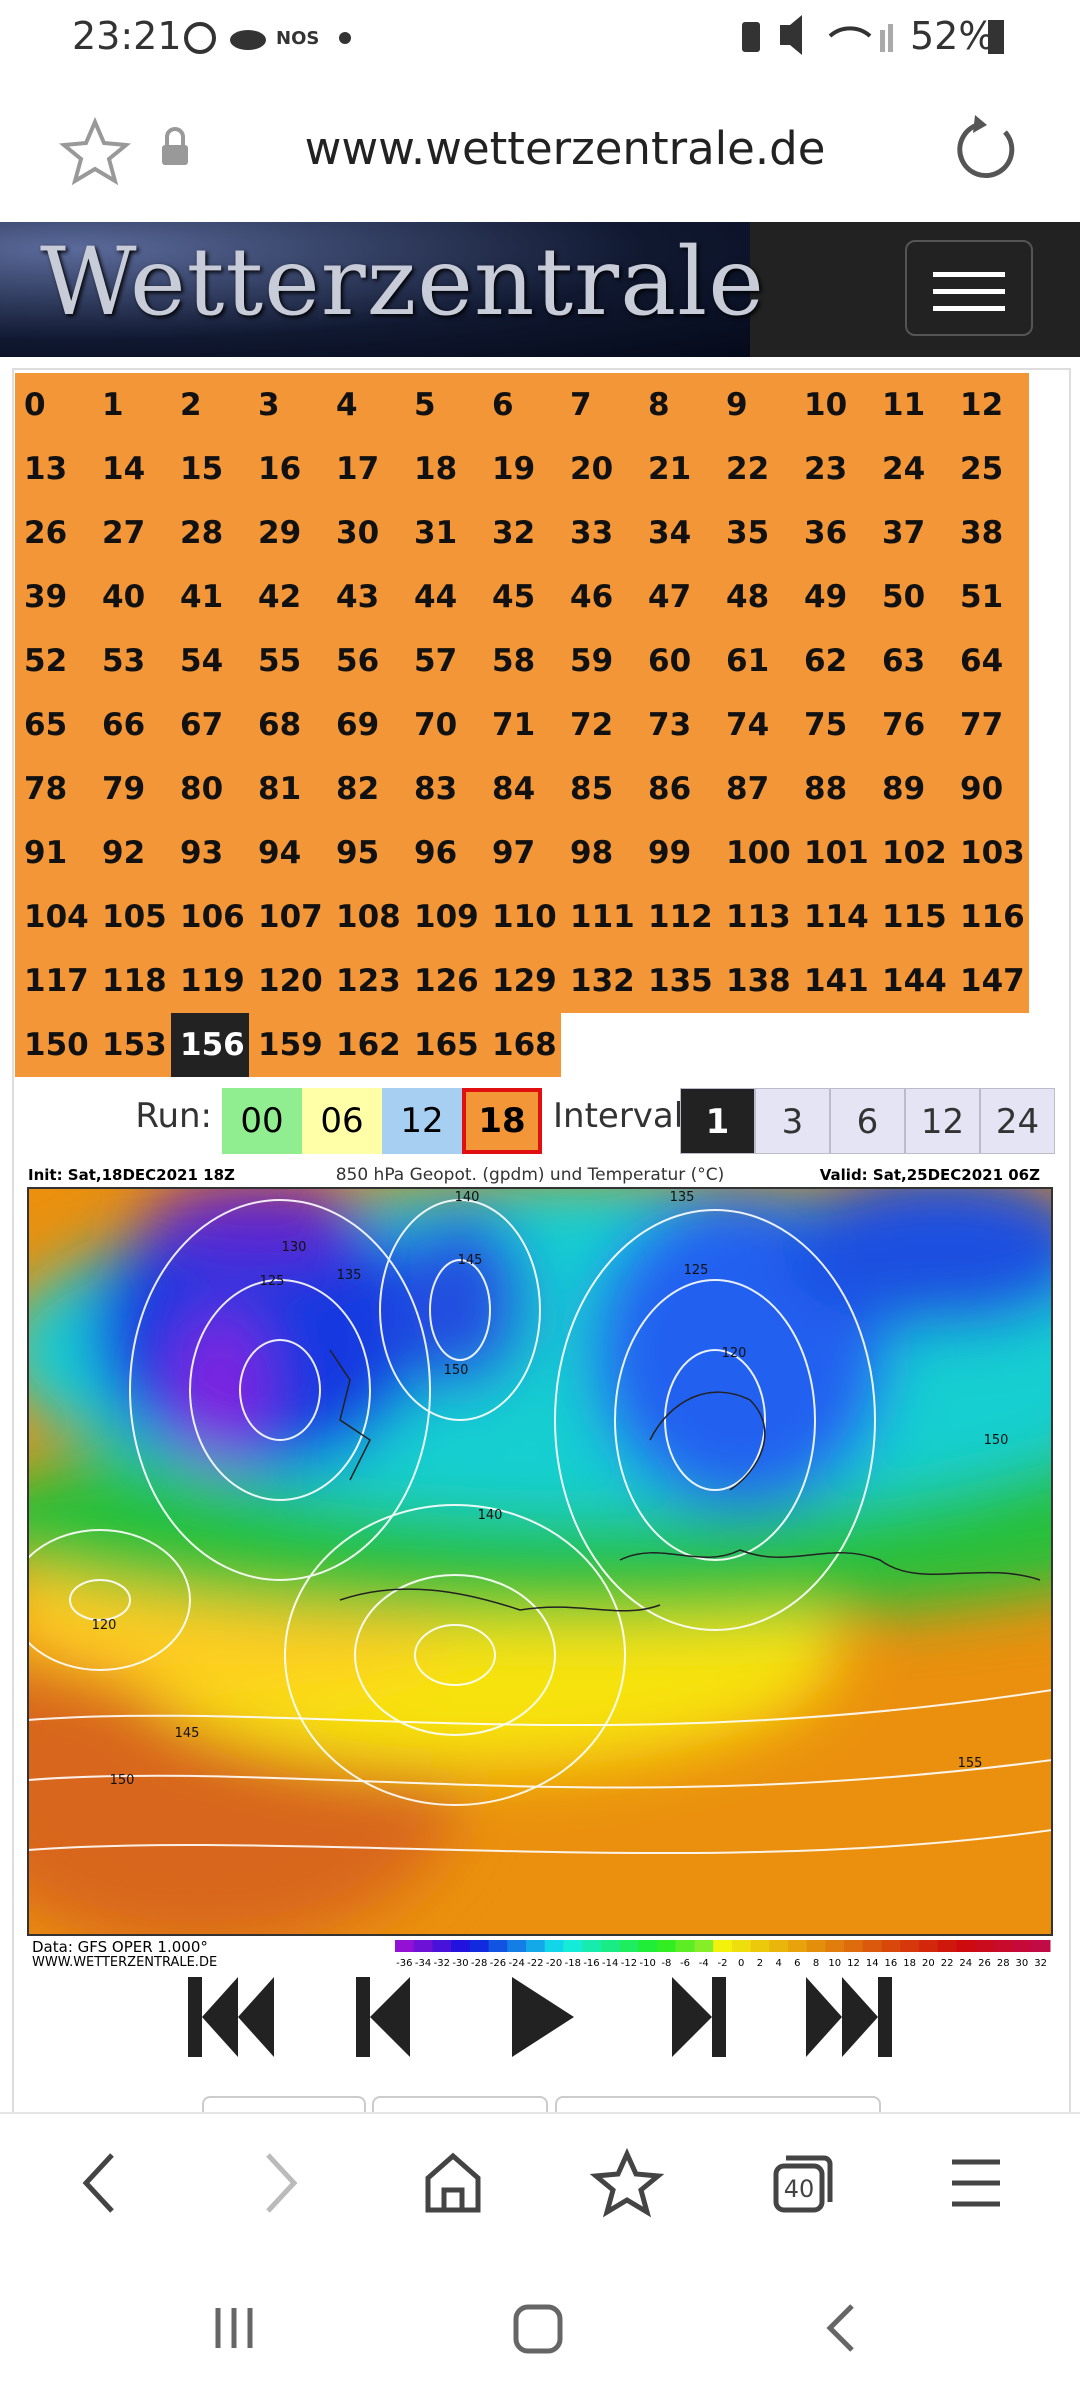  Describe the element at coordinates (366, 405) in the screenshot. I see `hour-button: 4` at that location.